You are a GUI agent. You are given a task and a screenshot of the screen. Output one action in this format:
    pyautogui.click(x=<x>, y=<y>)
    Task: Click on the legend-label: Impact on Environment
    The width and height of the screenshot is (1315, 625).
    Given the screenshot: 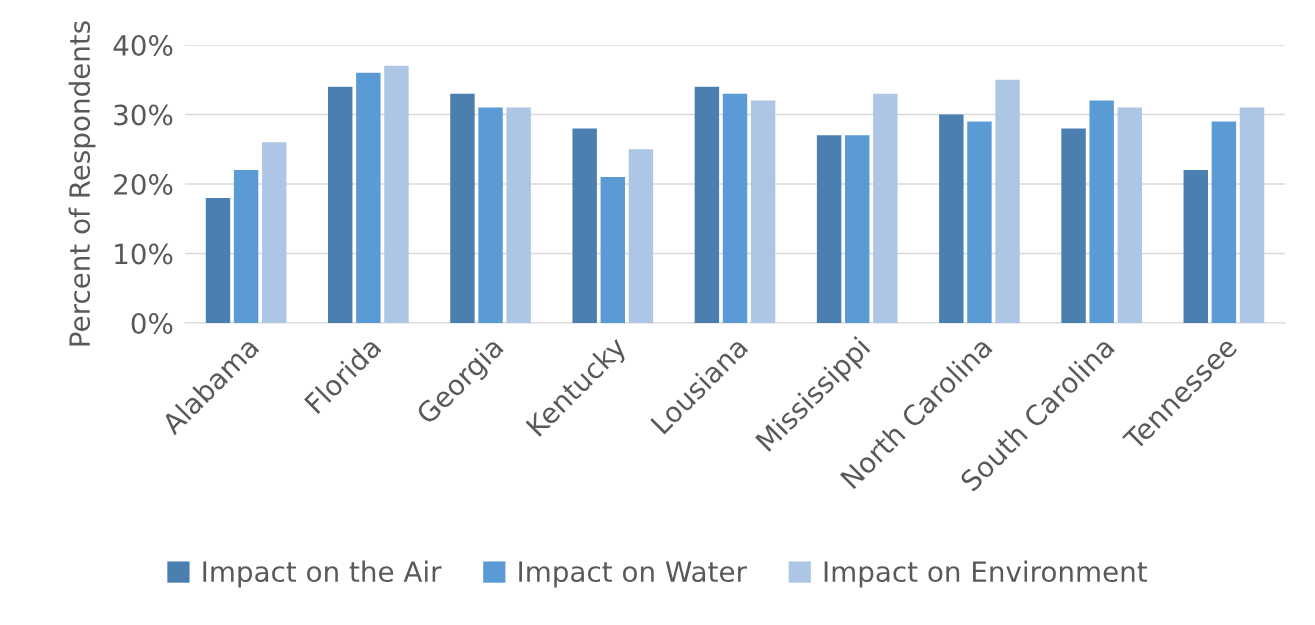 What is the action you would take?
    pyautogui.click(x=986, y=574)
    